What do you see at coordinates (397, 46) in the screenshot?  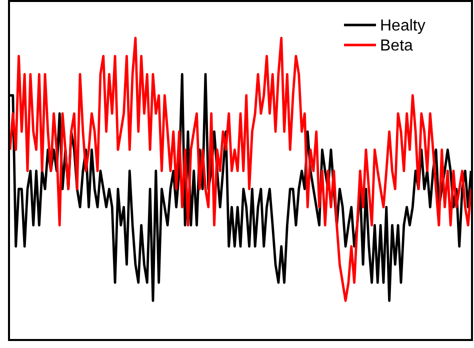 I see `legend-label: Beta` at bounding box center [397, 46].